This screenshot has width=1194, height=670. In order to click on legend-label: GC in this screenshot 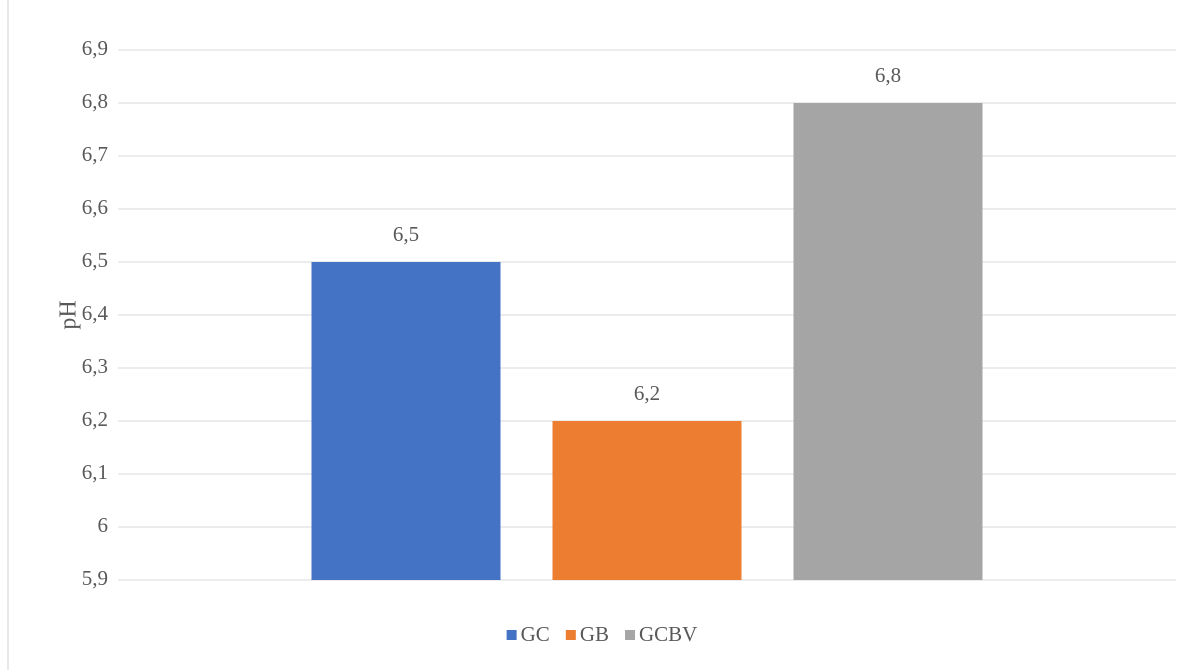, I will do `click(535, 634)`.